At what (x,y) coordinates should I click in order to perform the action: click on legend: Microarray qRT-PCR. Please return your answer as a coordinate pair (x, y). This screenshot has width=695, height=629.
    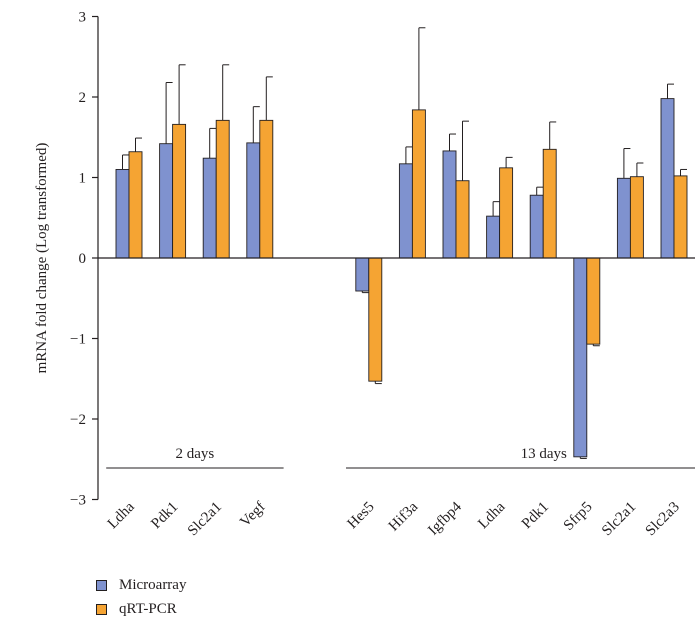
    Looking at the image, I should click on (141, 597).